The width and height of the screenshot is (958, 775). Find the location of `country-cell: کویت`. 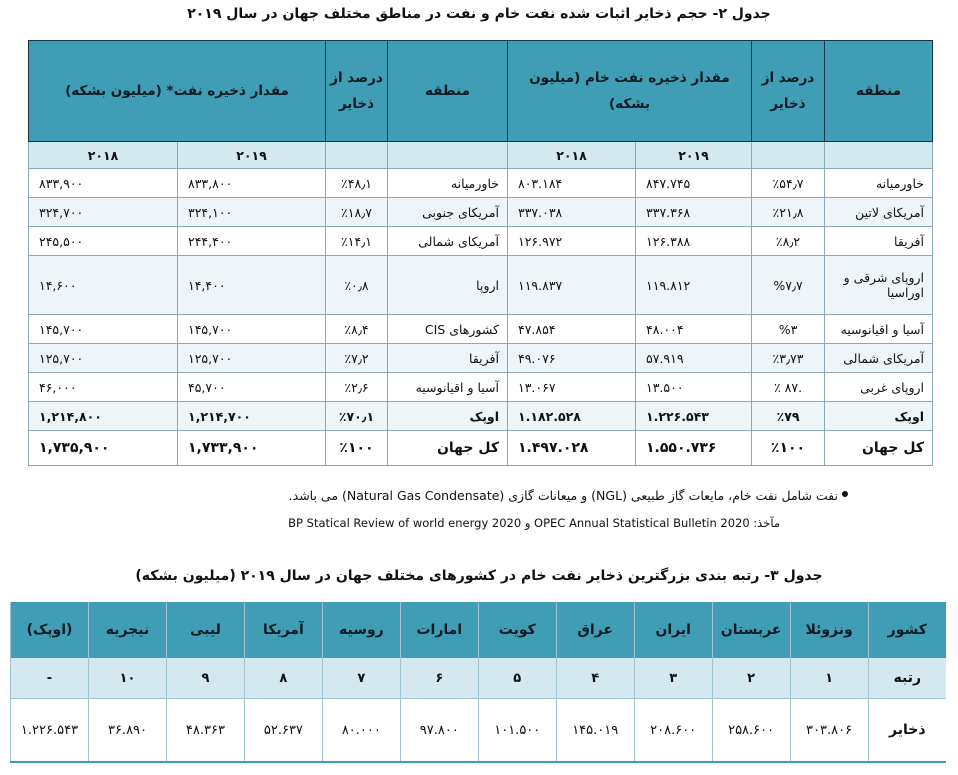

country-cell: کویت is located at coordinates (517, 630).